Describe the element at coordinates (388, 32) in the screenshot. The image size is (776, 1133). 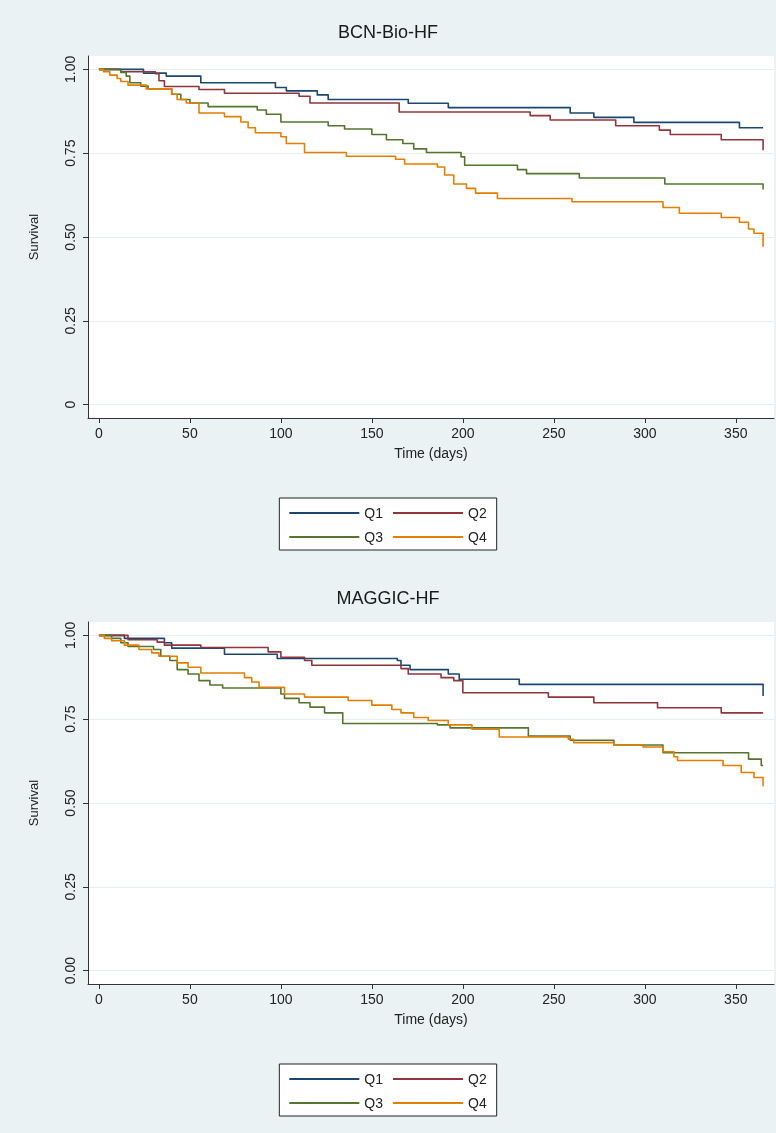
I see `chart-title: BCN-Bio-HF` at that location.